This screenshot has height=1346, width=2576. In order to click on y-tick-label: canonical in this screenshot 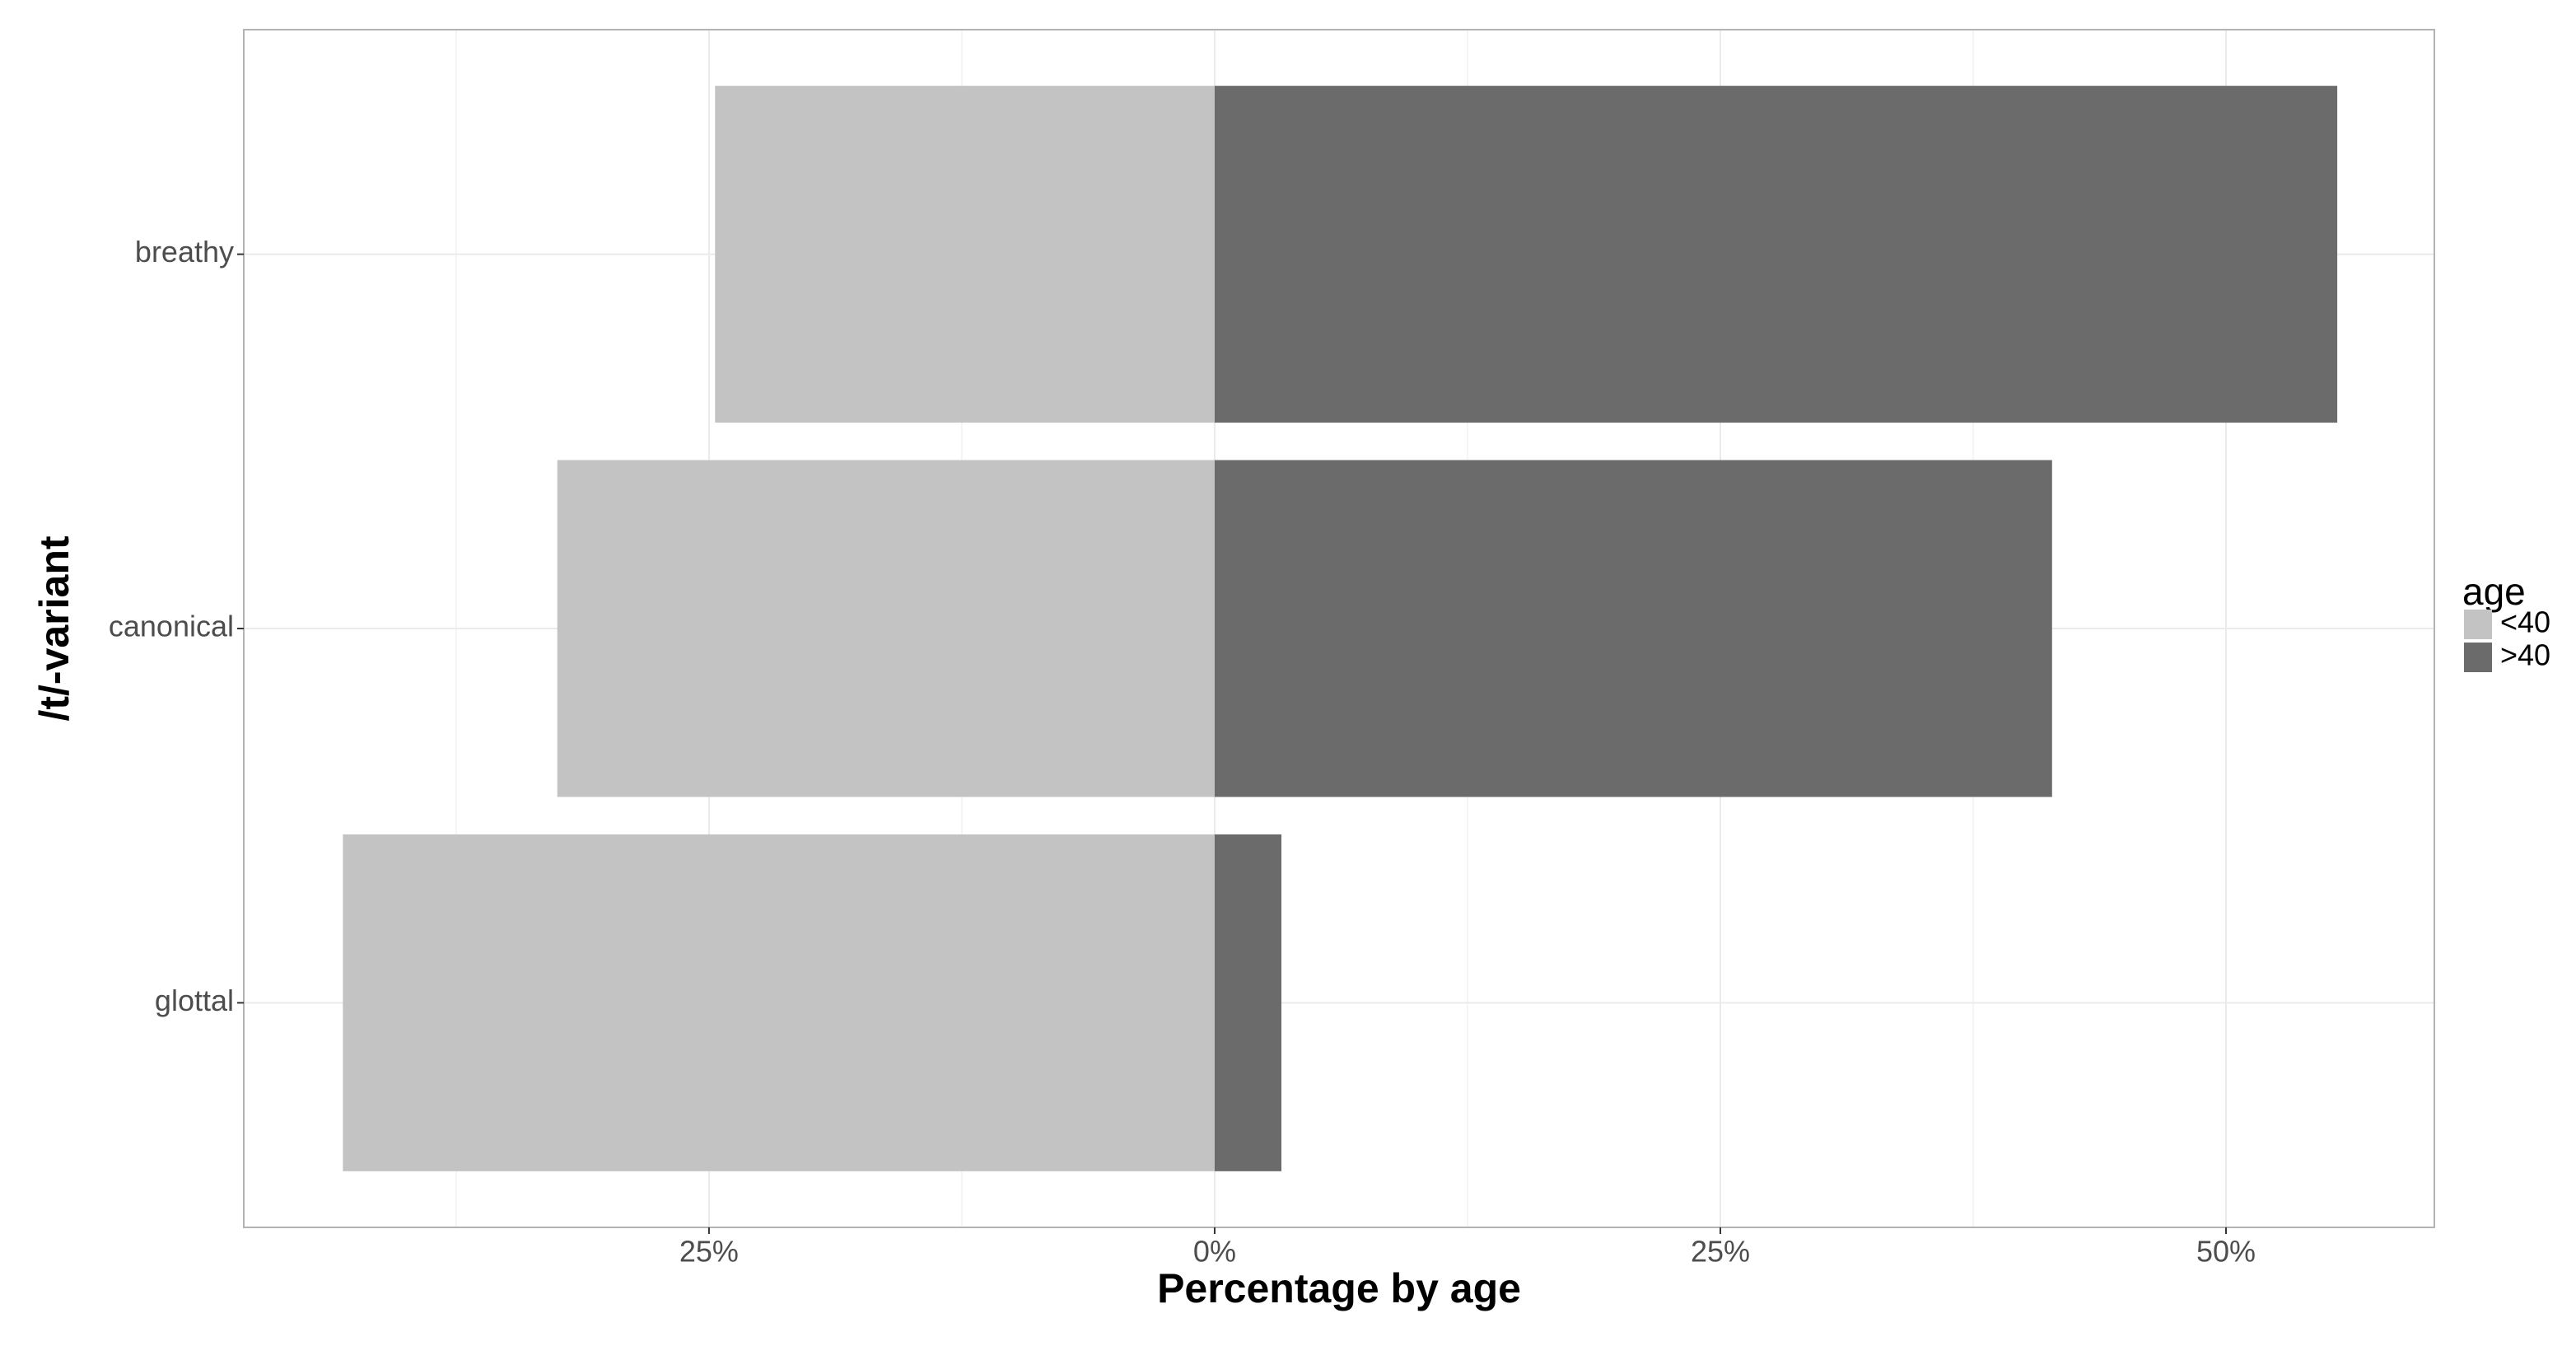, I will do `click(171, 626)`.